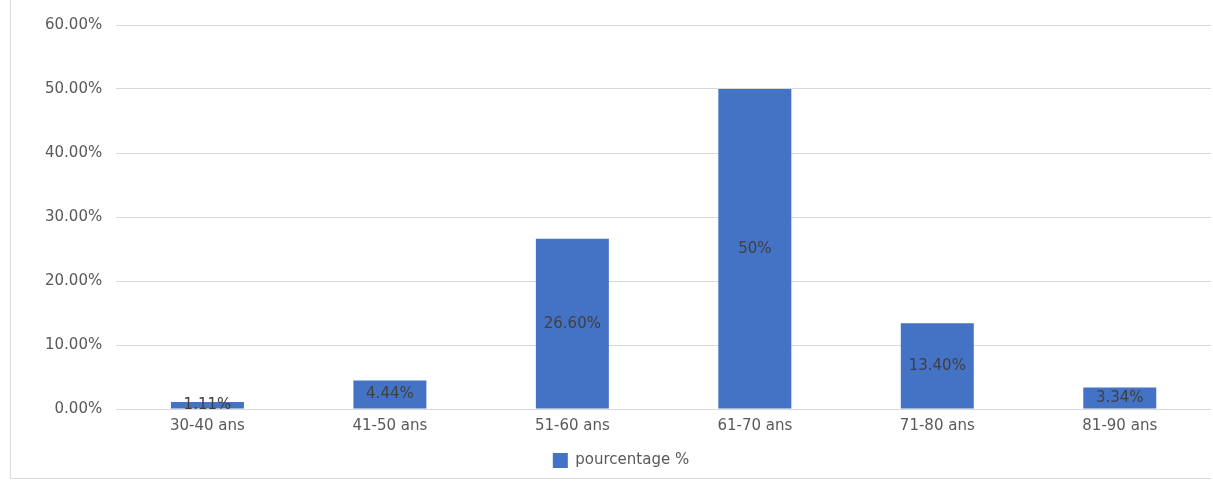  Describe the element at coordinates (73, 215) in the screenshot. I see `y-tick-label: 30.00%` at that location.